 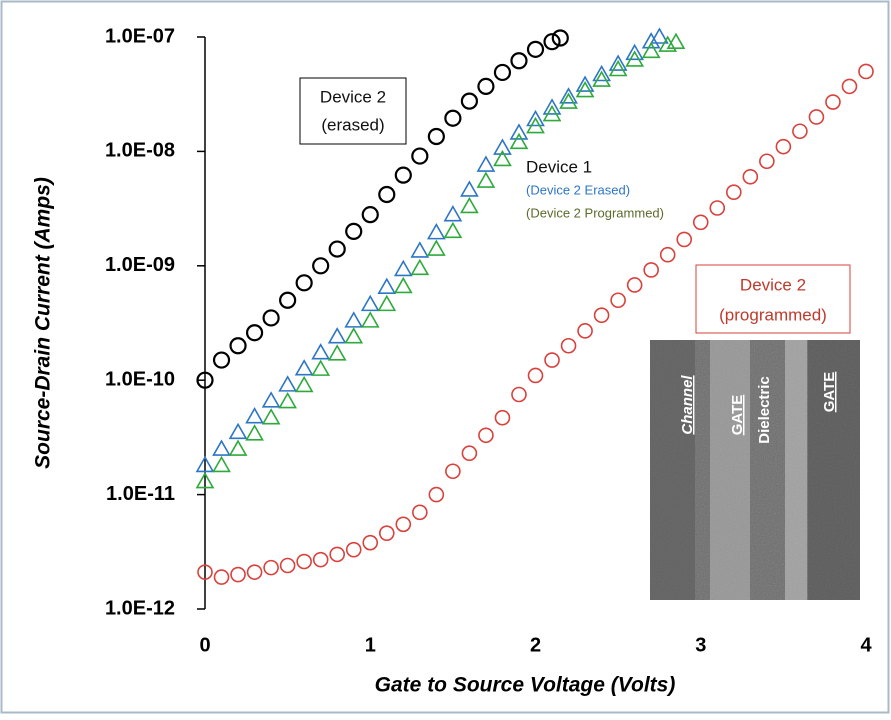 What do you see at coordinates (140, 608) in the screenshot?
I see `y-tick-label: 1.0E-12` at bounding box center [140, 608].